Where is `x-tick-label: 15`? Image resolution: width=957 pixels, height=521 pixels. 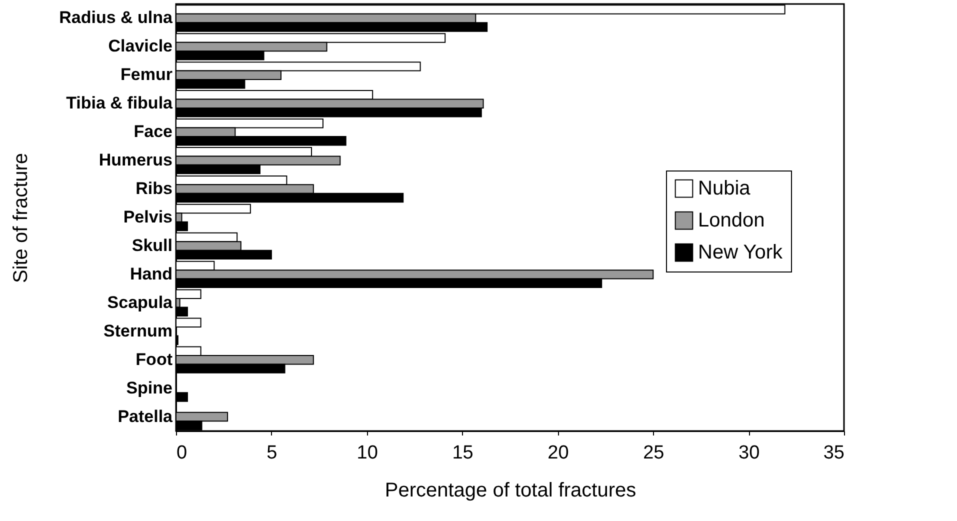
x-tick-label: 15 is located at coordinates (463, 453).